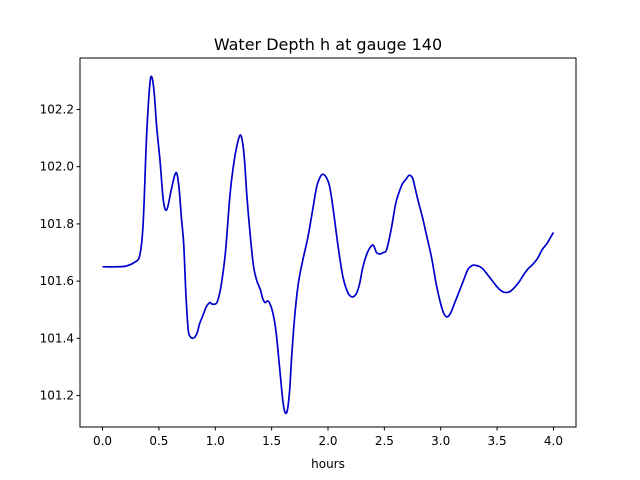  What do you see at coordinates (57, 167) in the screenshot?
I see `y-tick-label: 102.0` at bounding box center [57, 167].